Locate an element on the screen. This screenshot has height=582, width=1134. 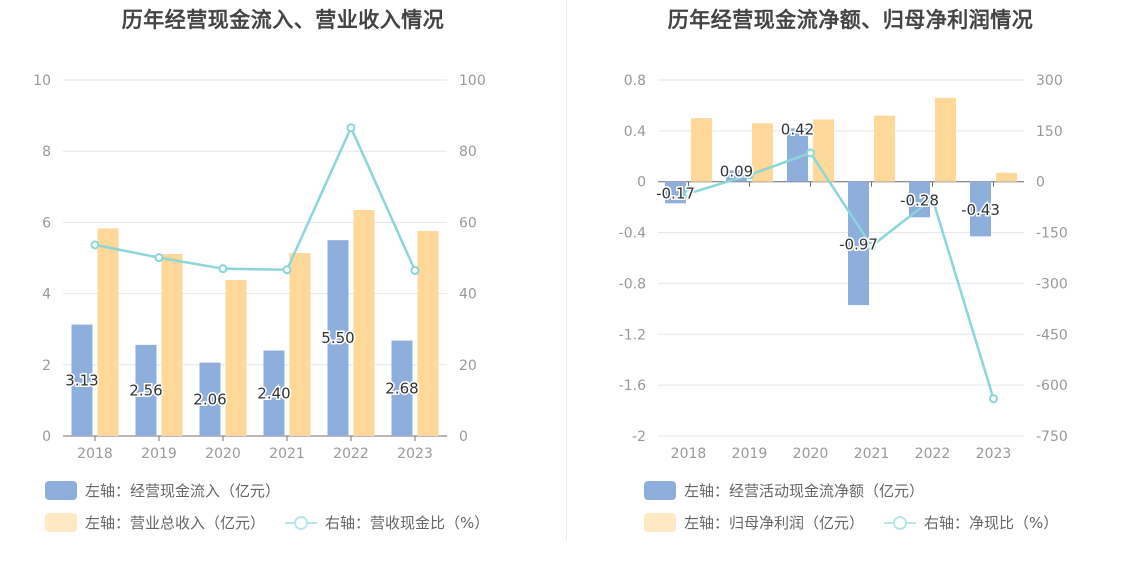
bar-data-label: 3.13 is located at coordinates (81, 380).